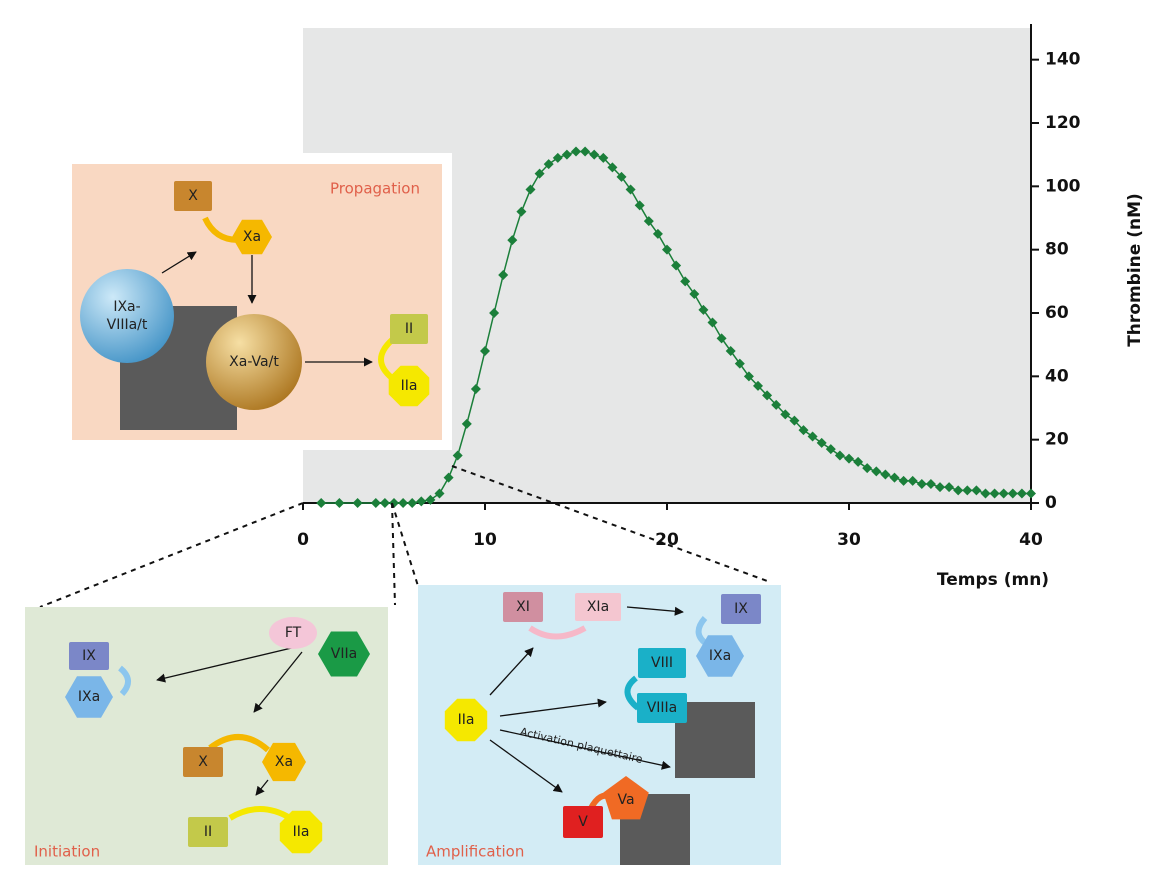 This screenshot has width=1151, height=875. Describe the element at coordinates (849, 540) in the screenshot. I see `x-tick-label: 30` at that location.